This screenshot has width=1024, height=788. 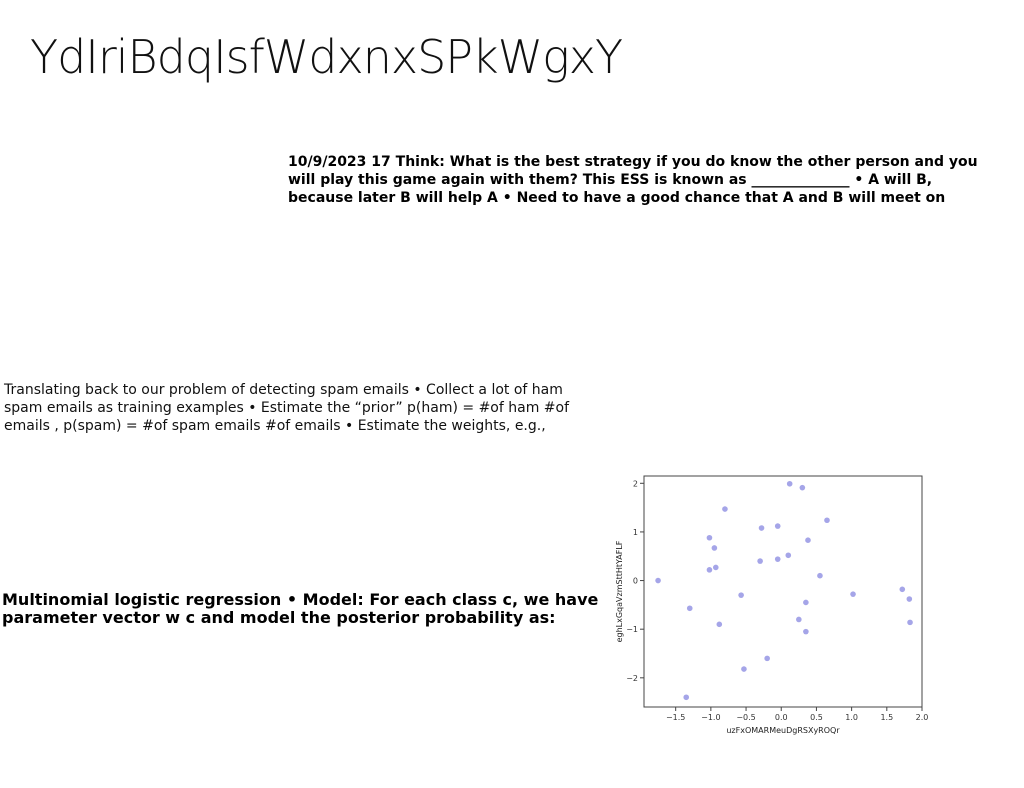 What do you see at coordinates (619, 591) in the screenshot?
I see `y-axis-label: eghLxGqaVzmSttHtYAFLF` at bounding box center [619, 591].